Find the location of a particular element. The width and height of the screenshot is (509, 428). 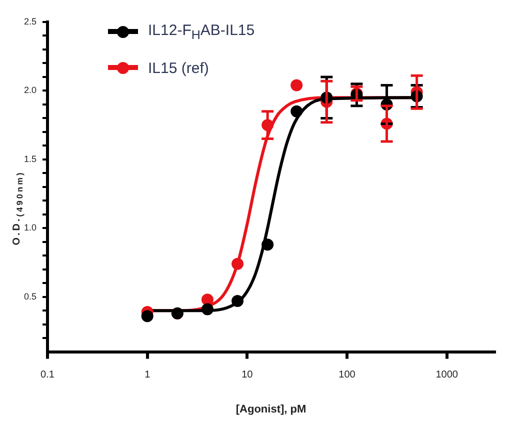

x-tick-label: 10 is located at coordinates (248, 375).